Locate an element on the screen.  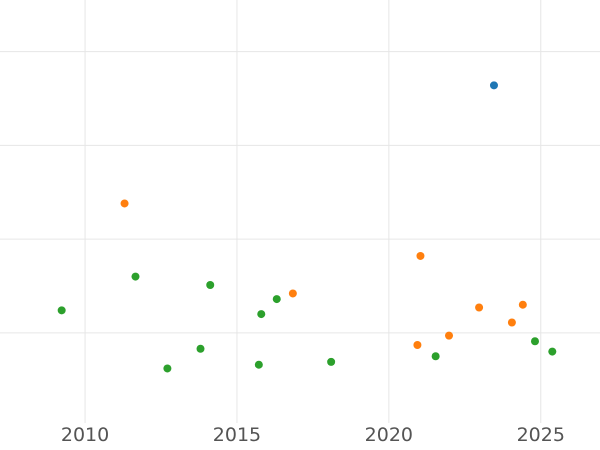
data-point-blue is located at coordinates (493, 85).